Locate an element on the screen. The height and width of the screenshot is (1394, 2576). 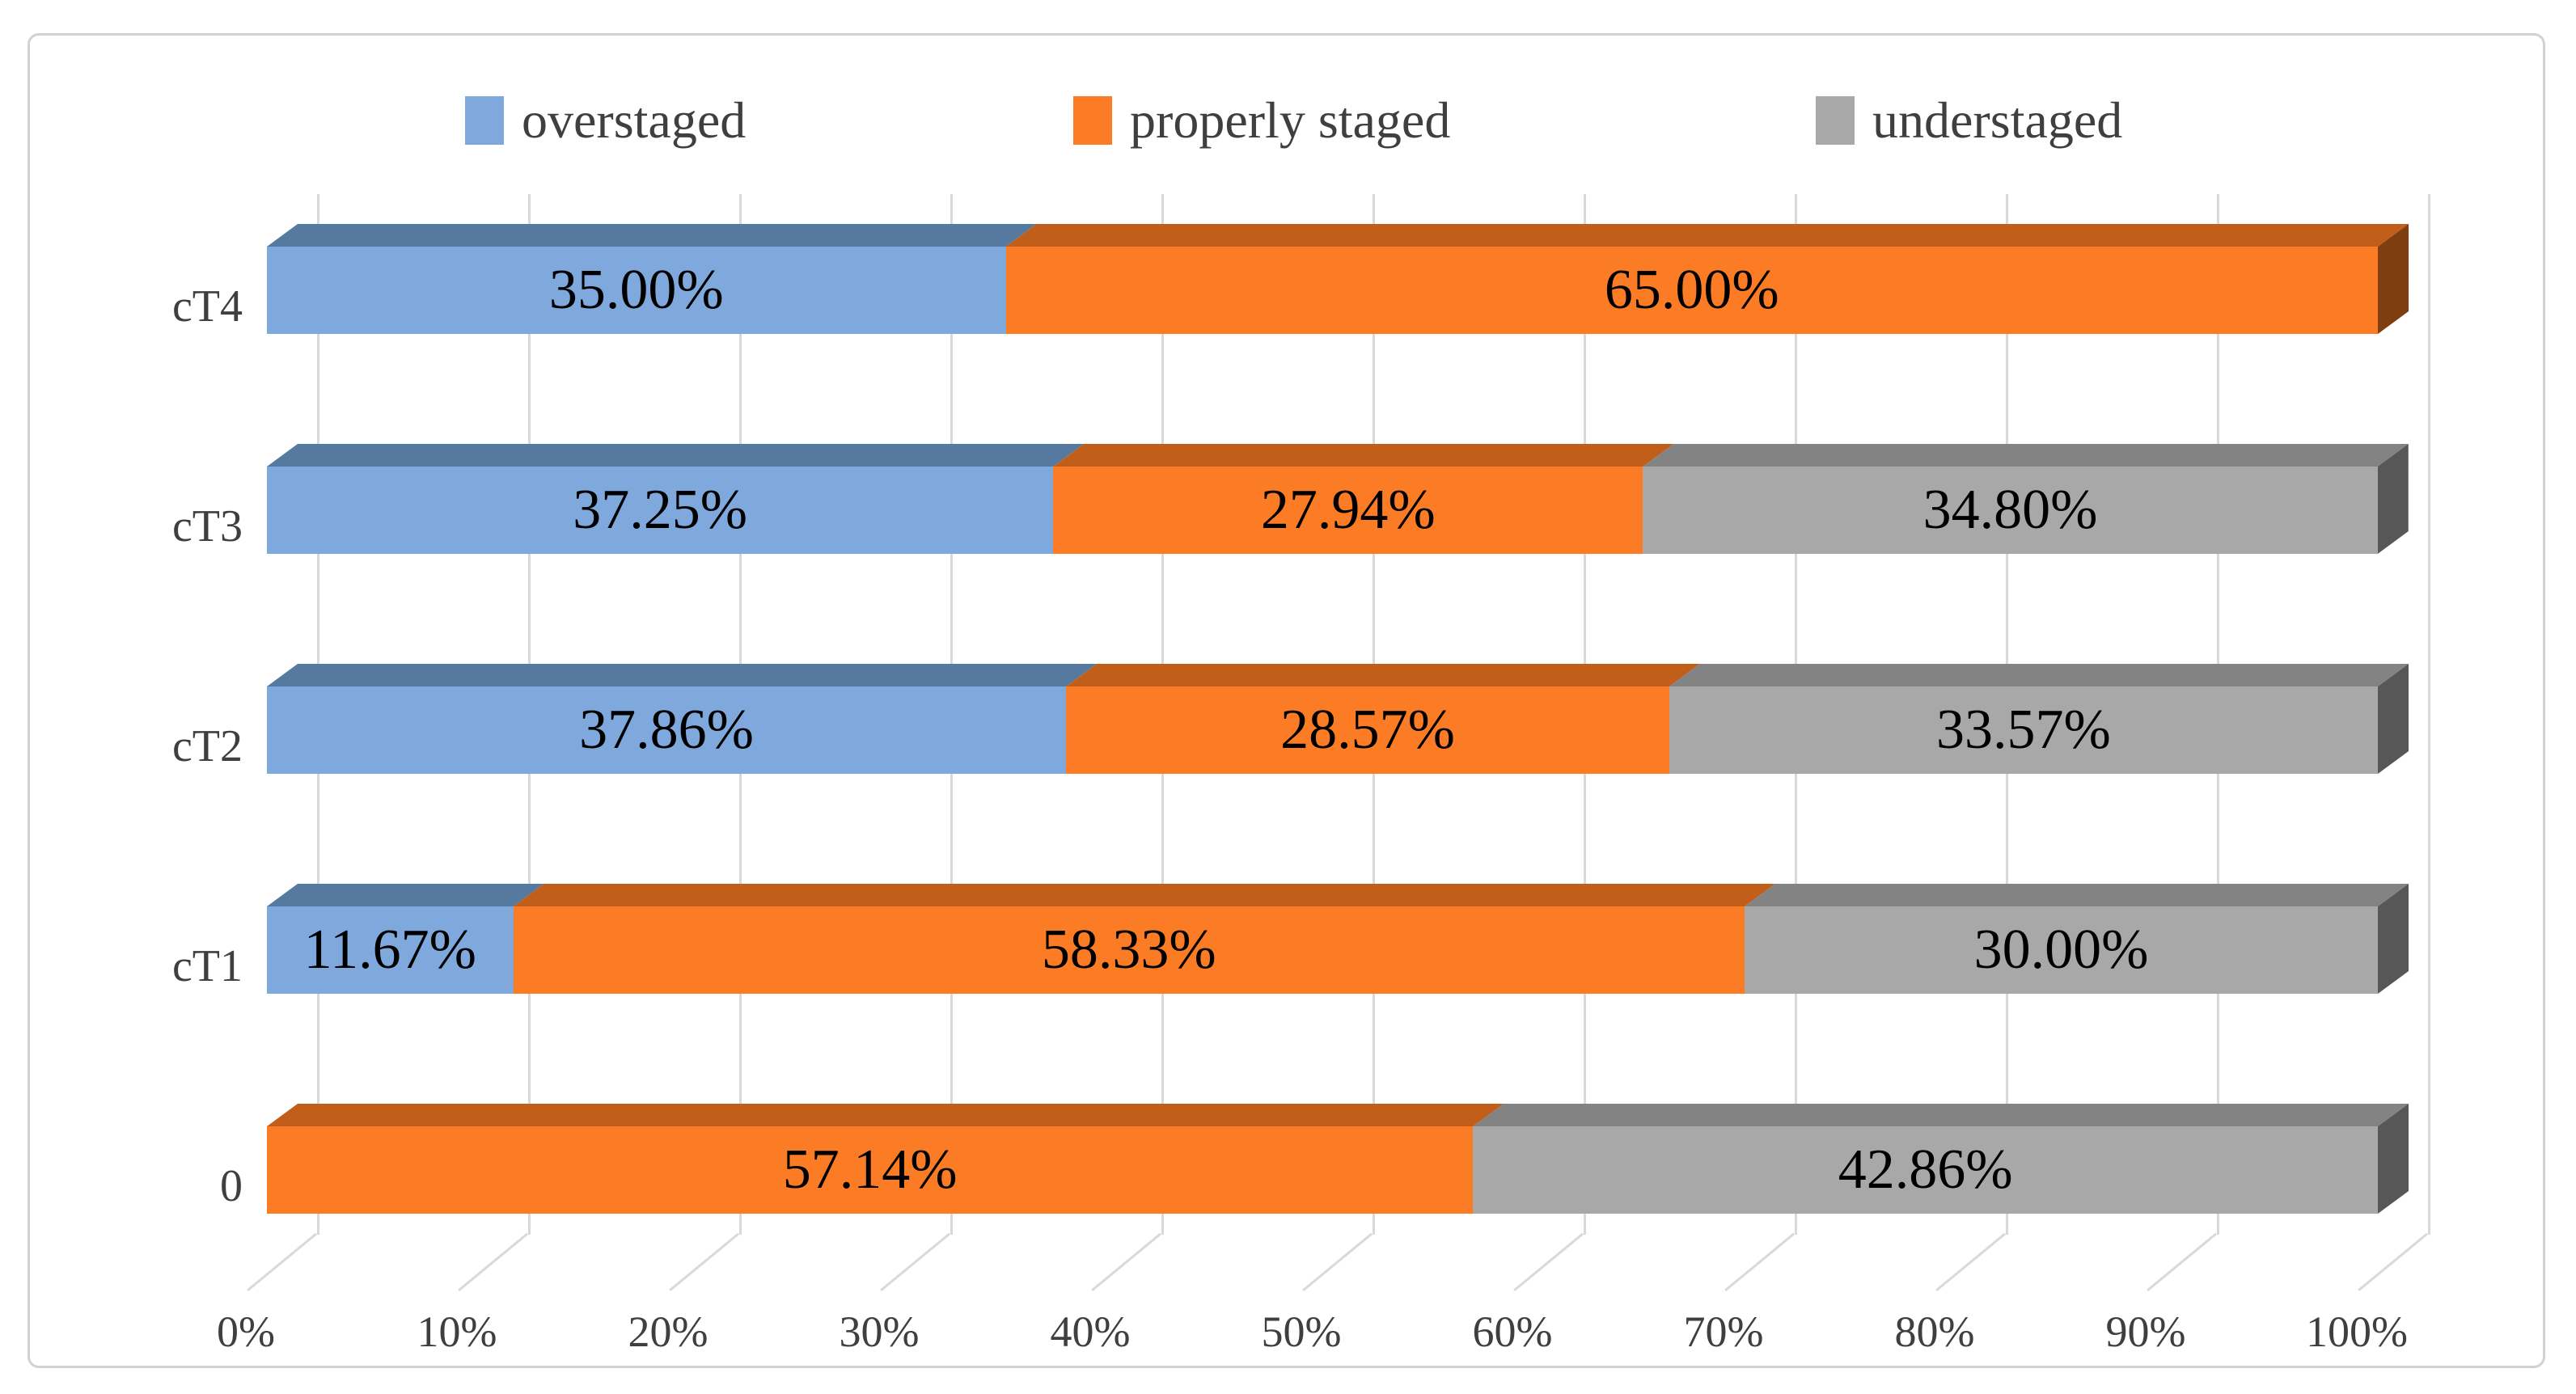
category-label: cT3 is located at coordinates (207, 526).